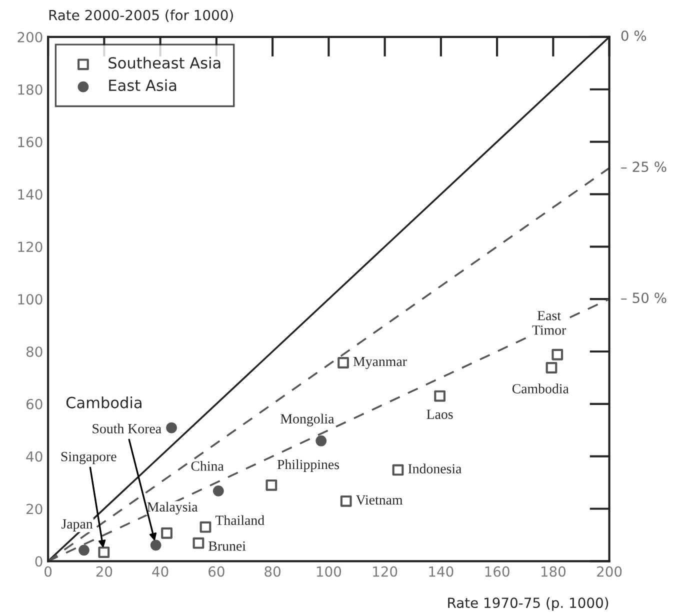 This screenshot has width=677, height=616. Describe the element at coordinates (34, 404) in the screenshot. I see `y-tick-label: 60` at that location.